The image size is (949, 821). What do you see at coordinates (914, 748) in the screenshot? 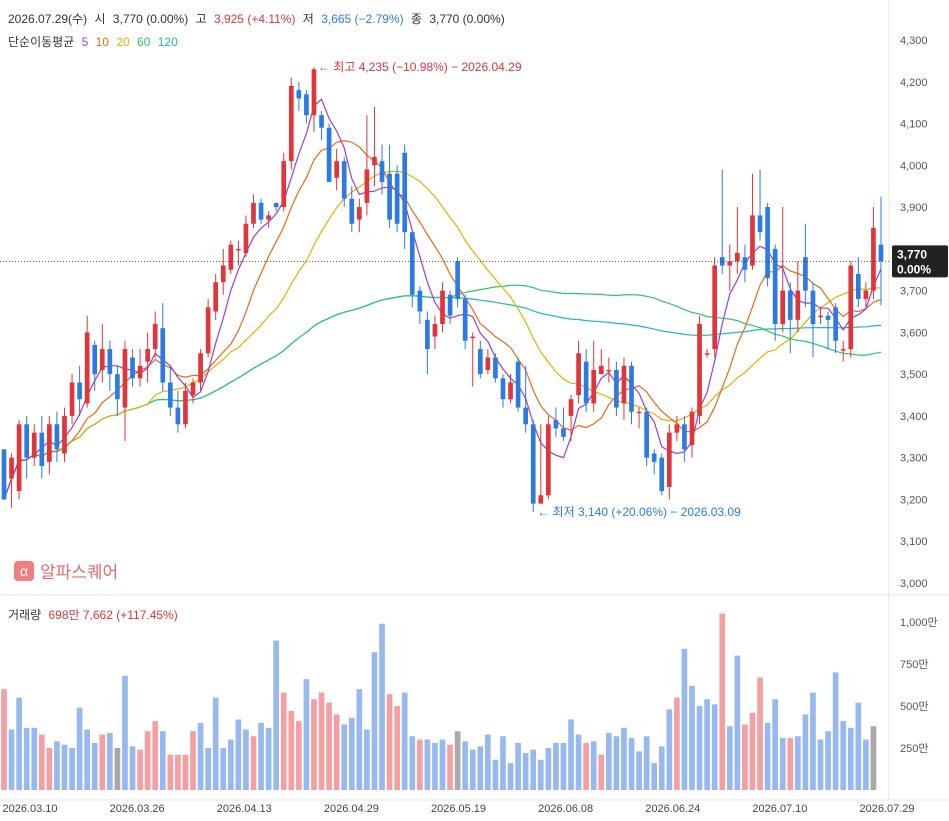
I see `volume-tick-label: 250만` at bounding box center [914, 748].